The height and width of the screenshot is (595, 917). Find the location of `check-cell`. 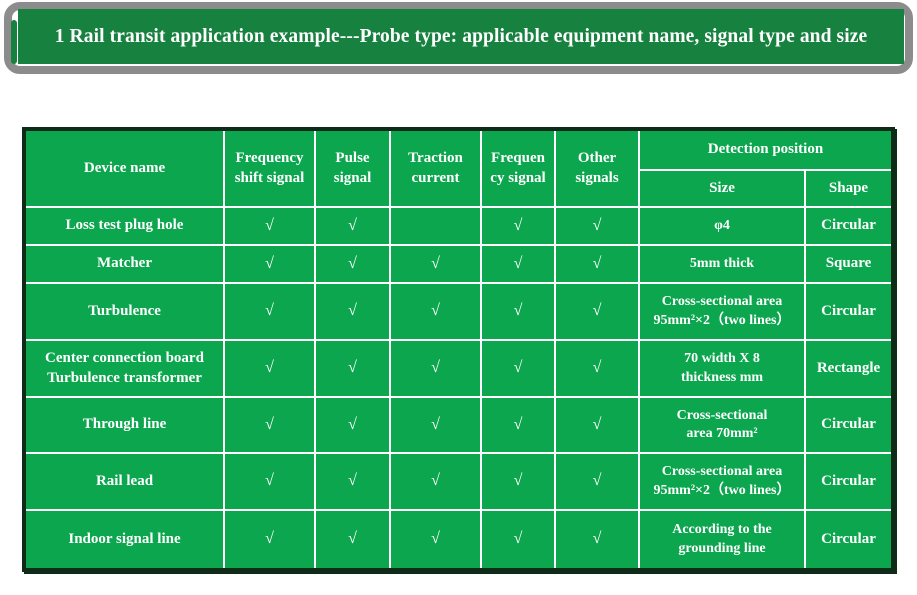

check-cell is located at coordinates (435, 226).